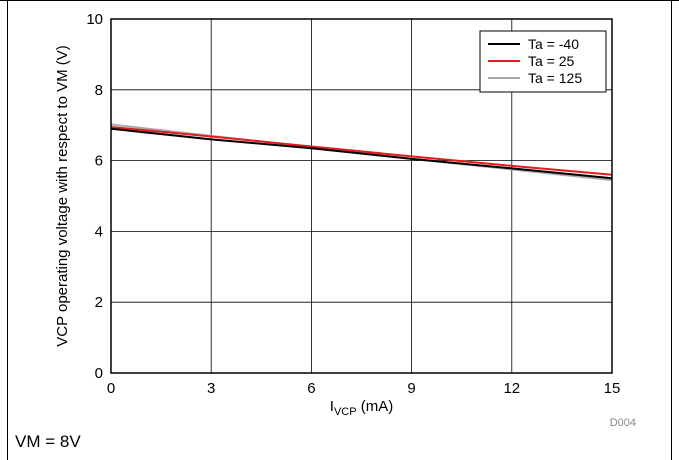  What do you see at coordinates (671, 230) in the screenshot?
I see `frame-right-border` at bounding box center [671, 230].